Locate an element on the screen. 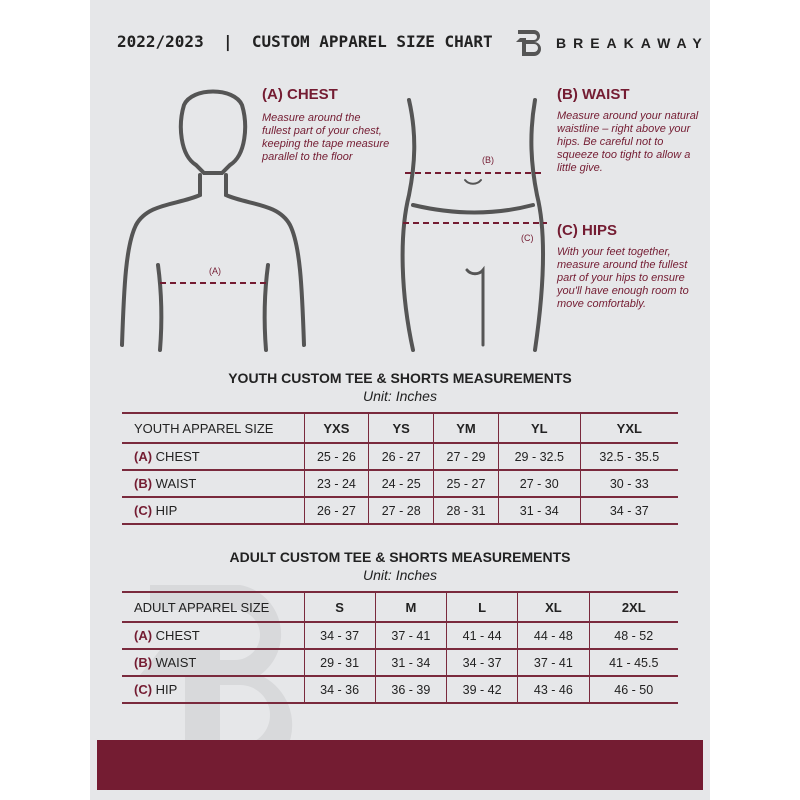 This screenshot has width=800, height=800. youth-table-unit: Unit: Inches is located at coordinates (400, 396).